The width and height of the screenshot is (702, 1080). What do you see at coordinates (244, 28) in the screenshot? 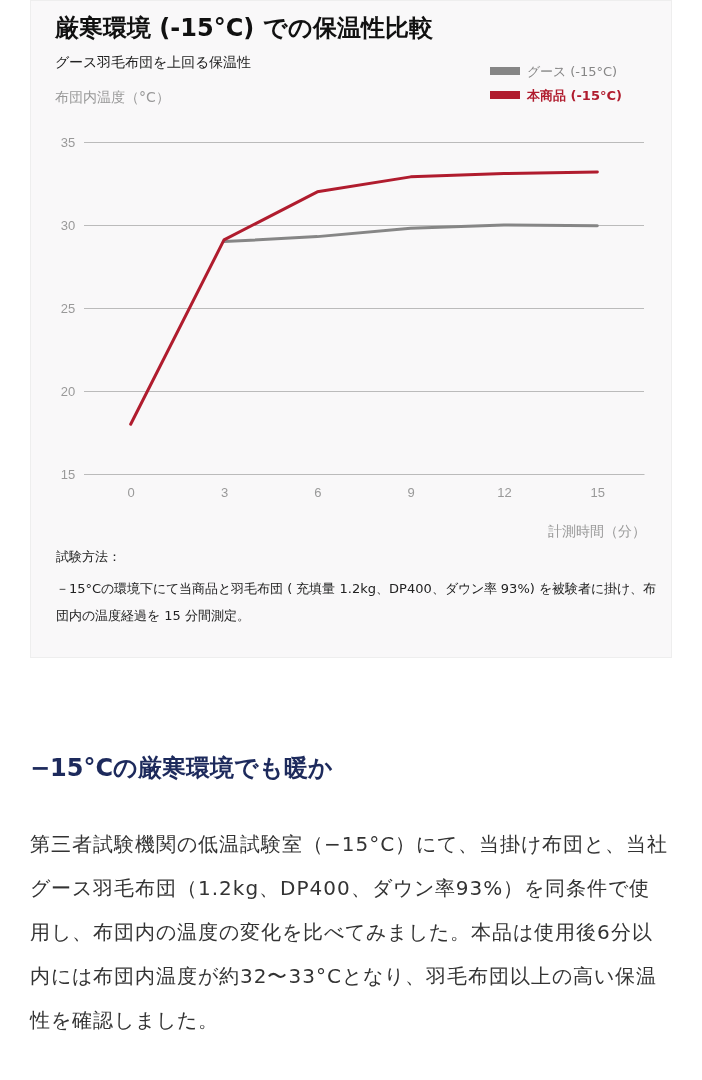
I see `chart-title: 厳寒環境 (-15°C) での保温性比較` at bounding box center [244, 28].